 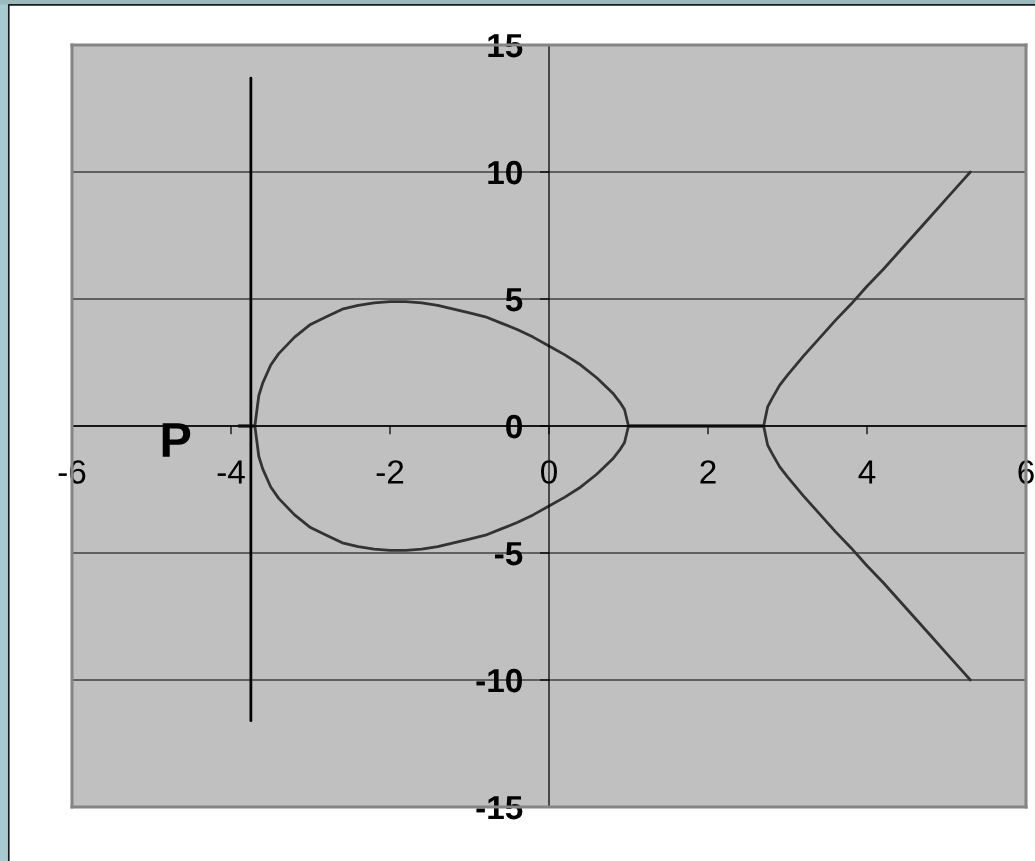 What do you see at coordinates (176, 440) in the screenshot?
I see `annotation: P` at bounding box center [176, 440].